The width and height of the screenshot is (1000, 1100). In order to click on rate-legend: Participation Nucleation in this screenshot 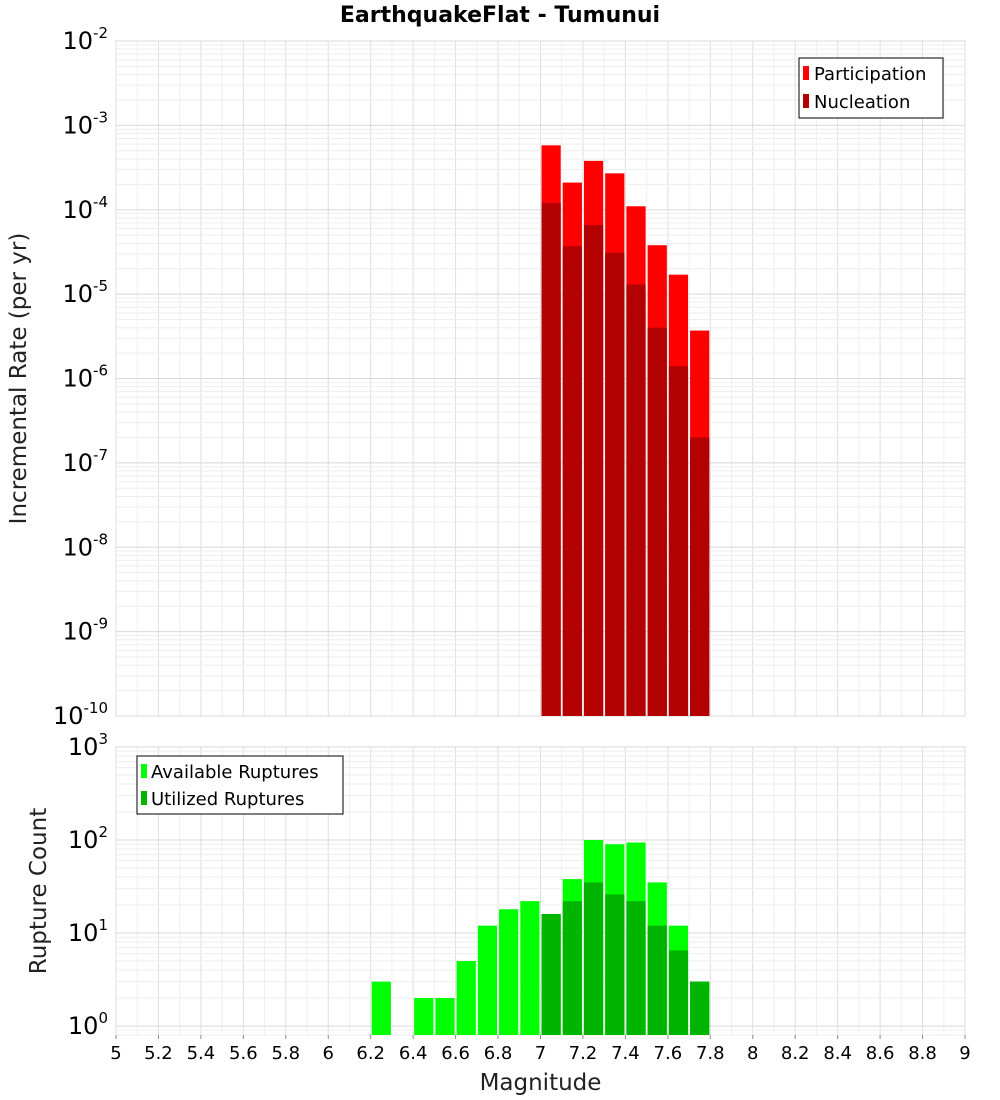, I will do `click(871, 88)`.